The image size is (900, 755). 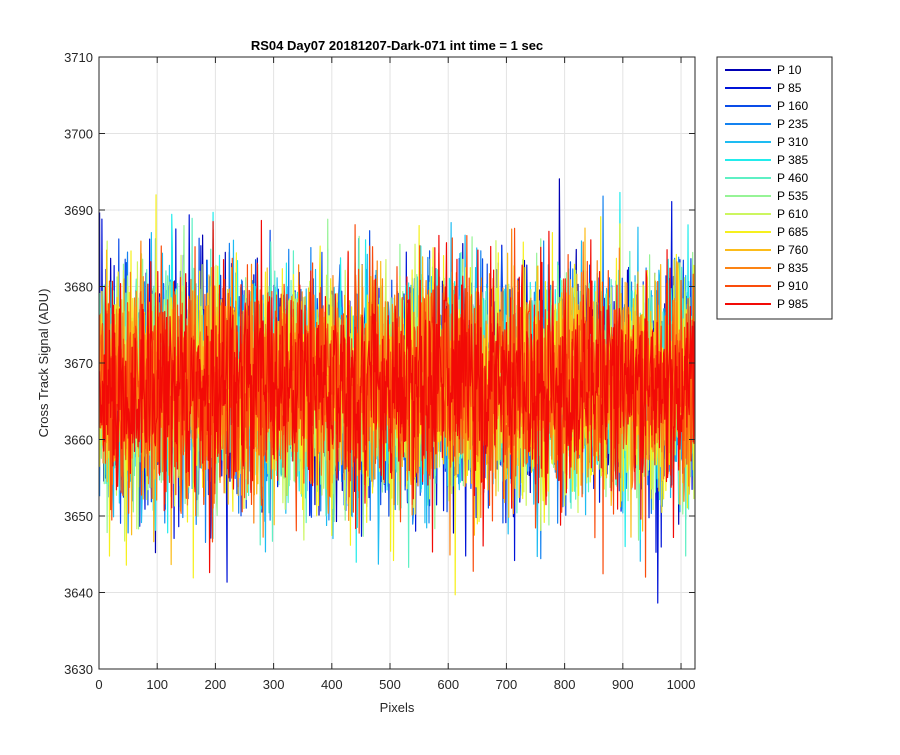 What do you see at coordinates (681, 684) in the screenshot?
I see `x-tick-label: 1000` at bounding box center [681, 684].